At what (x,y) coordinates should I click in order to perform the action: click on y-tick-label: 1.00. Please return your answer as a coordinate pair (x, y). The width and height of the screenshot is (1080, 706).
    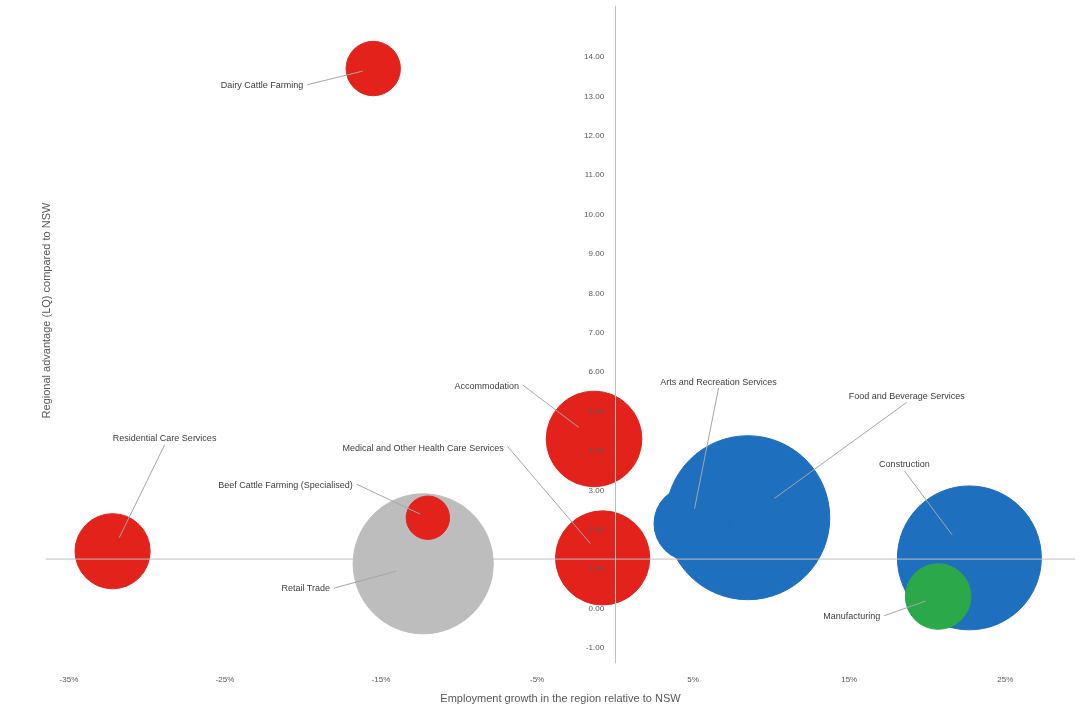
    Looking at the image, I should click on (596, 569).